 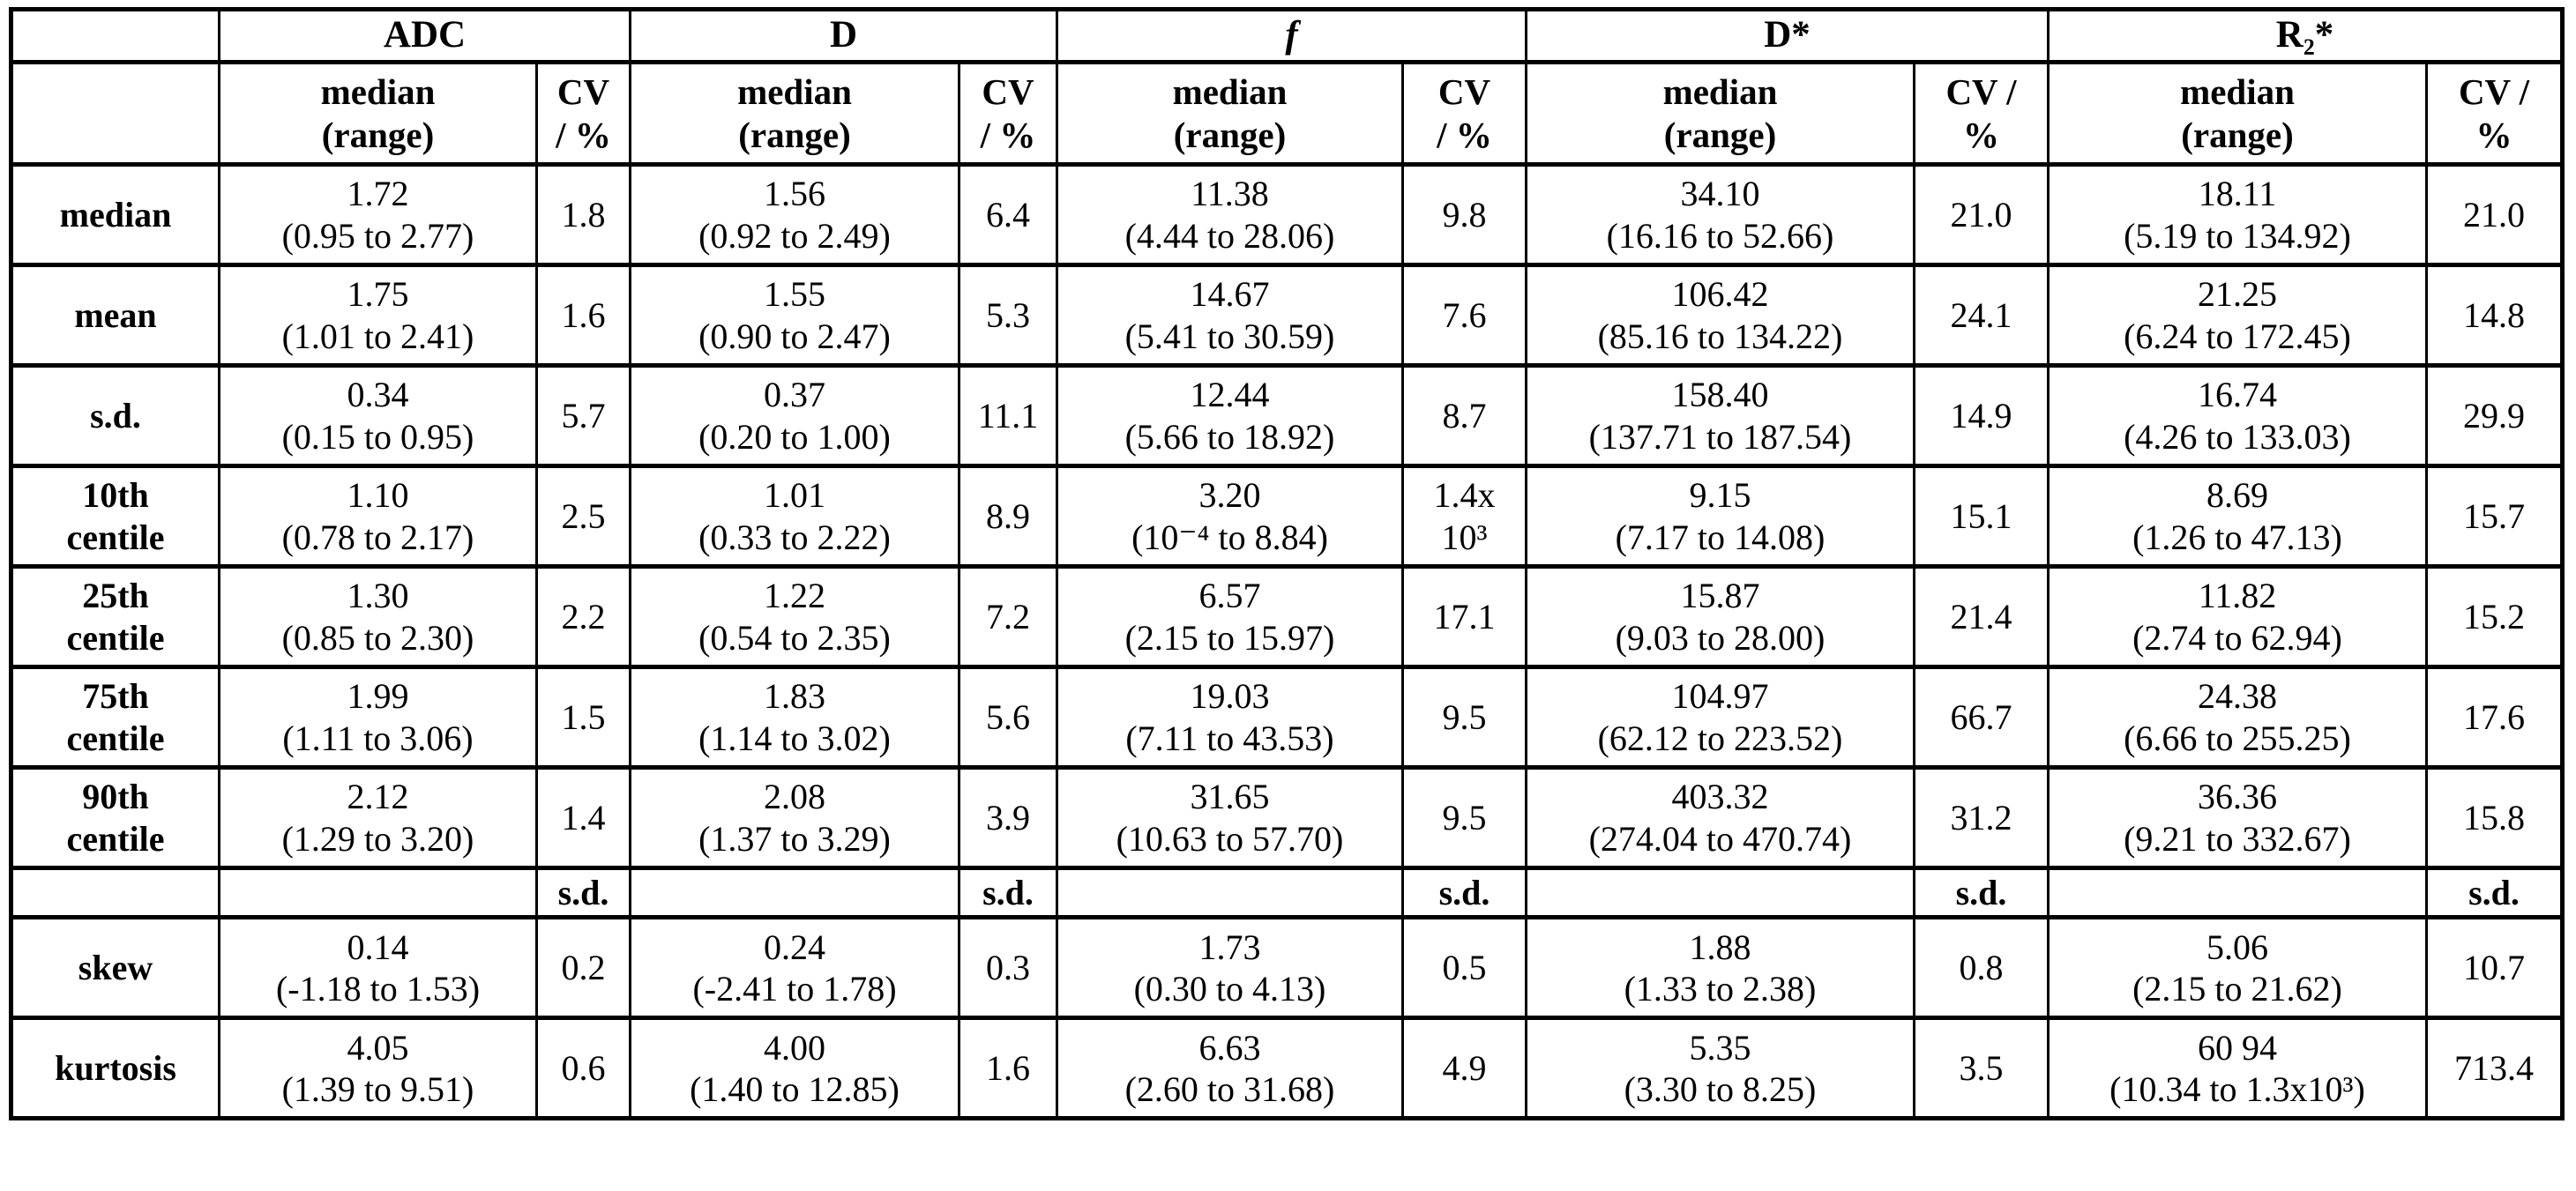 What do you see at coordinates (2237, 415) in the screenshot?
I see `median-range-cell: 16.74 (4.26 to 133.03)` at bounding box center [2237, 415].